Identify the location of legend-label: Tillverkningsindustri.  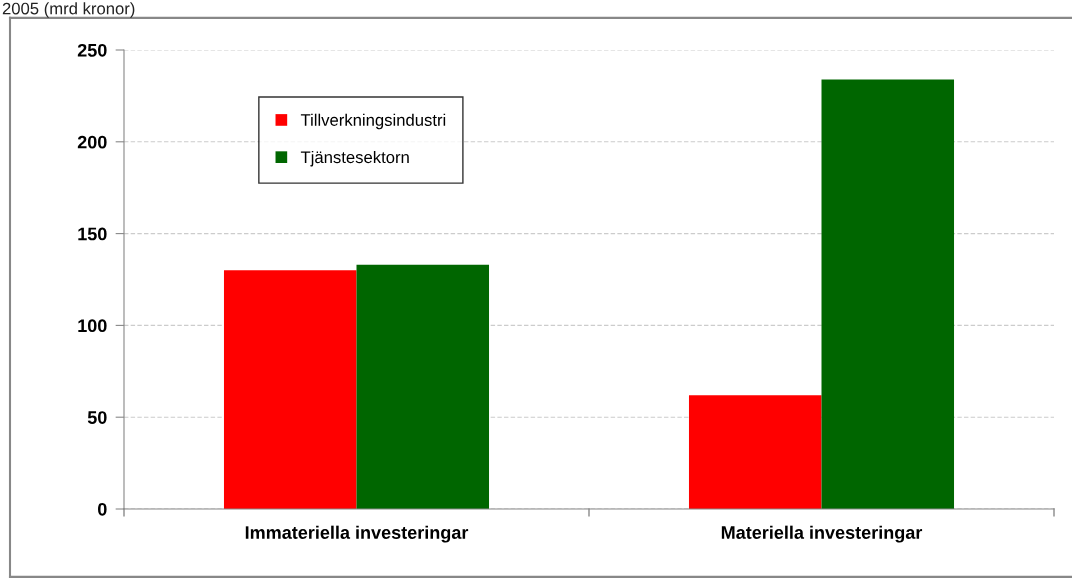
(373, 121).